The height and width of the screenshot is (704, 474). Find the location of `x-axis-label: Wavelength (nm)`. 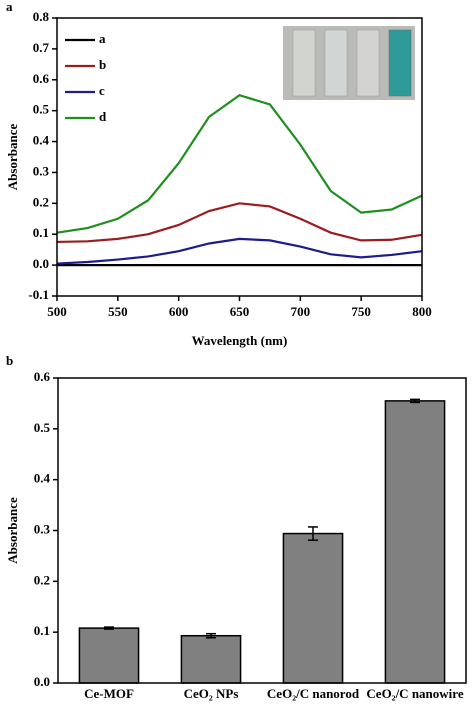

x-axis-label: Wavelength (nm) is located at coordinates (240, 340).